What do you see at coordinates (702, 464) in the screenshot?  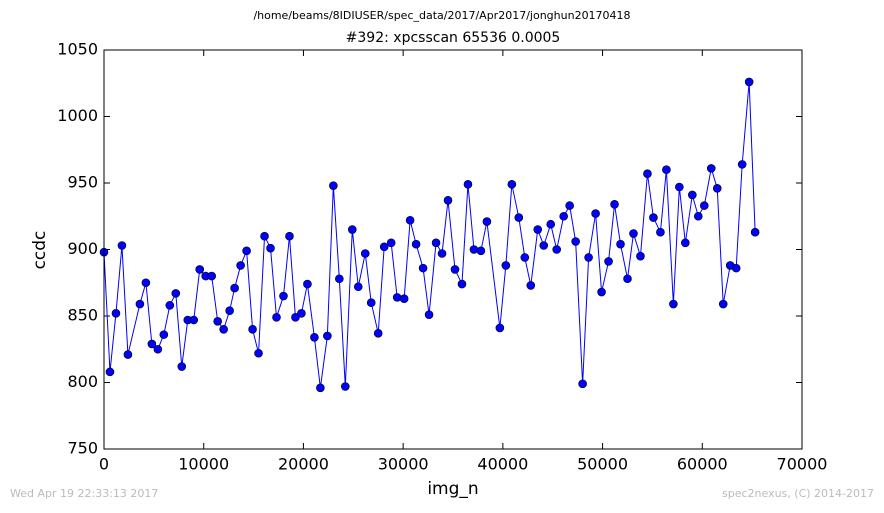 I see `x-tick-label: 60000` at bounding box center [702, 464].